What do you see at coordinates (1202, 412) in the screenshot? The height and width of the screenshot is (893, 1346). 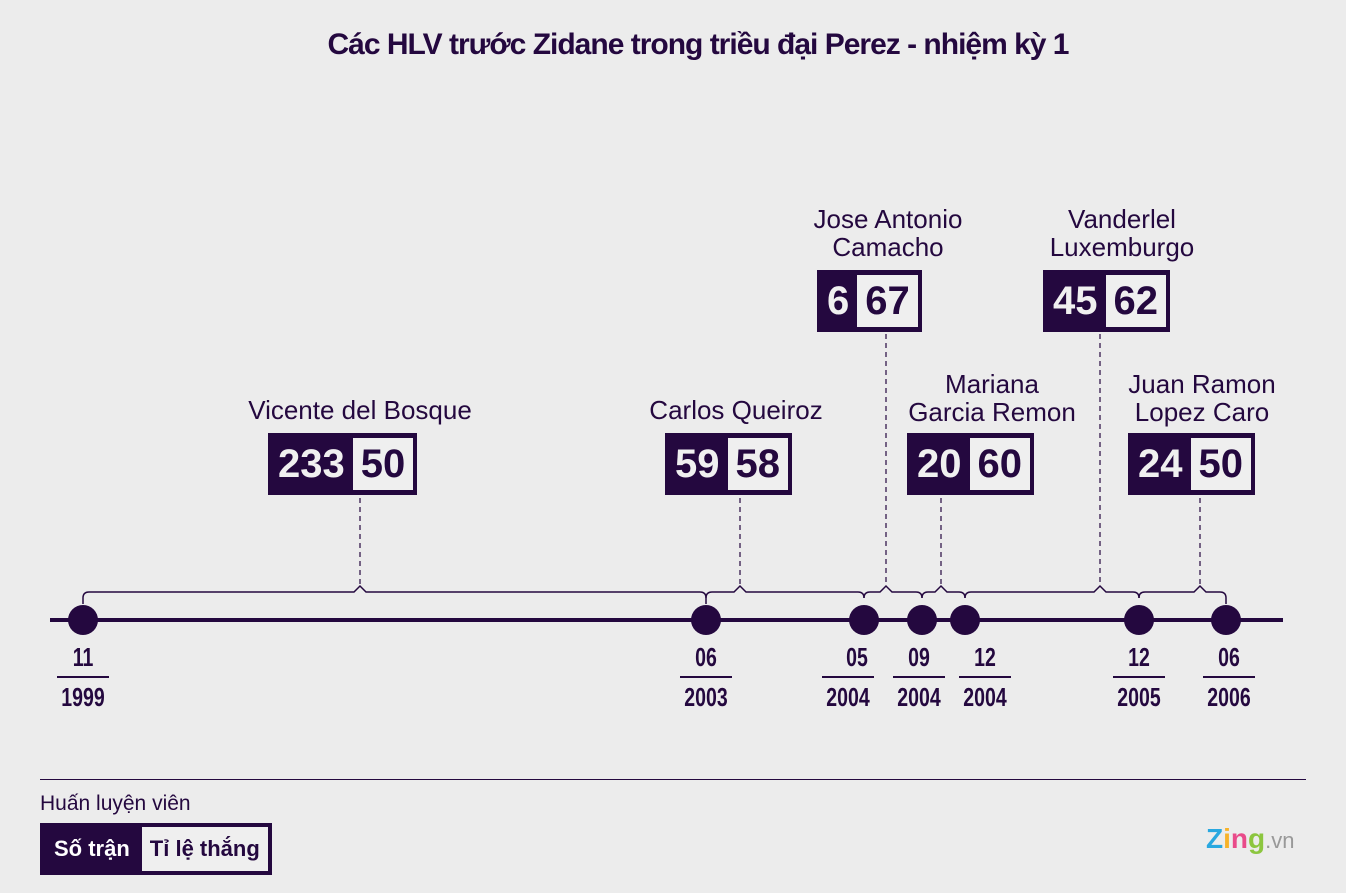 I see `coach-name-line2: Lopez Caro` at bounding box center [1202, 412].